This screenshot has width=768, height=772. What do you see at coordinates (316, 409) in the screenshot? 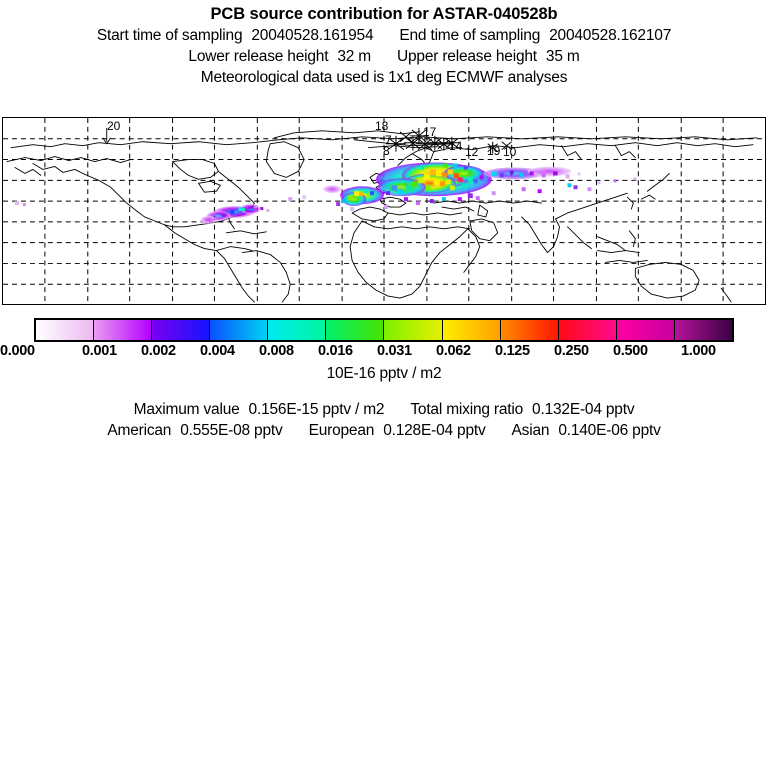
I see `maximum-value: 0.156E-15 pptv / m2` at bounding box center [316, 409].